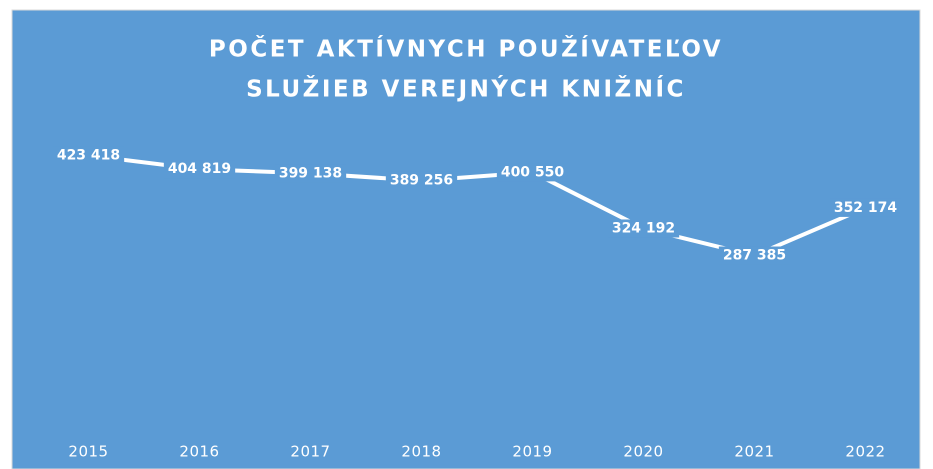 The image size is (933, 469). Describe the element at coordinates (199, 452) in the screenshot. I see `x-tick-label: 2016` at that location.